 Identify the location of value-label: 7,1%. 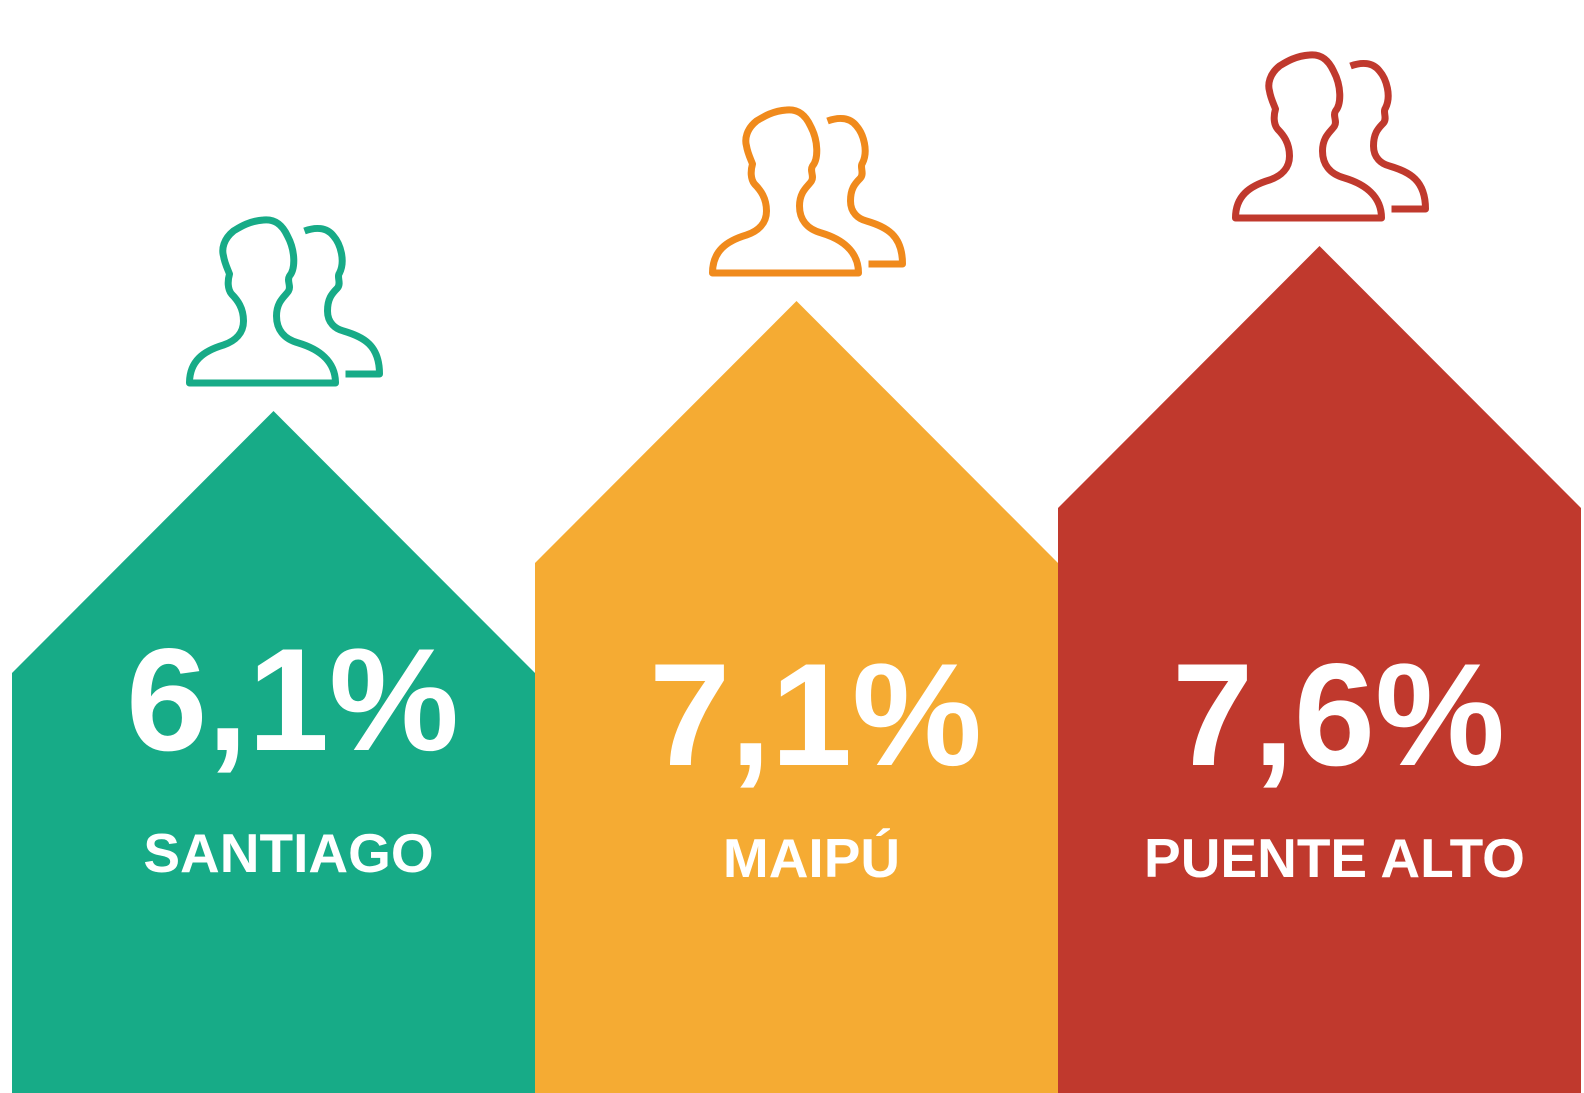
(815, 714).